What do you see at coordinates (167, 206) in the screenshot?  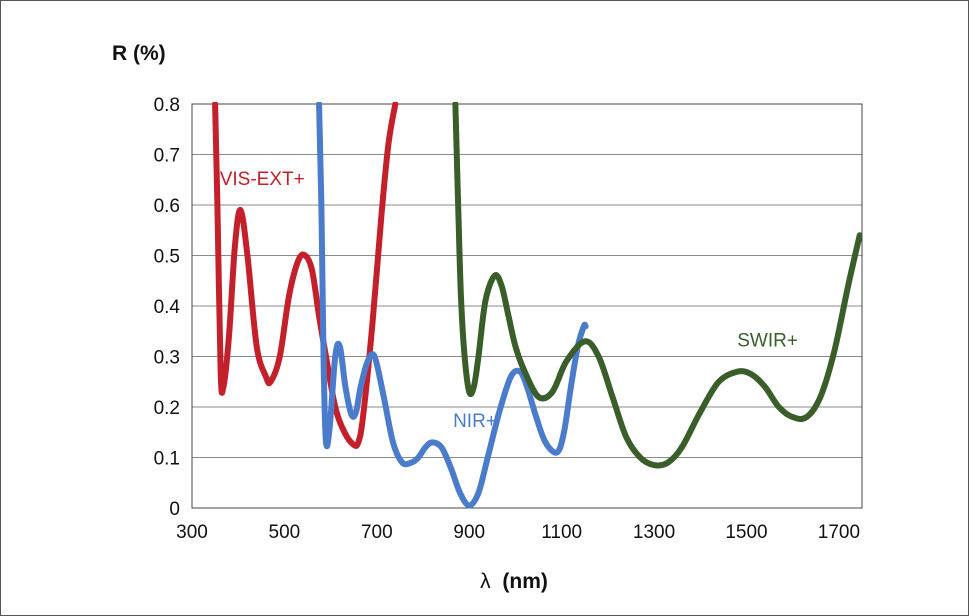 I see `y-tick-label: 0.6` at bounding box center [167, 206].